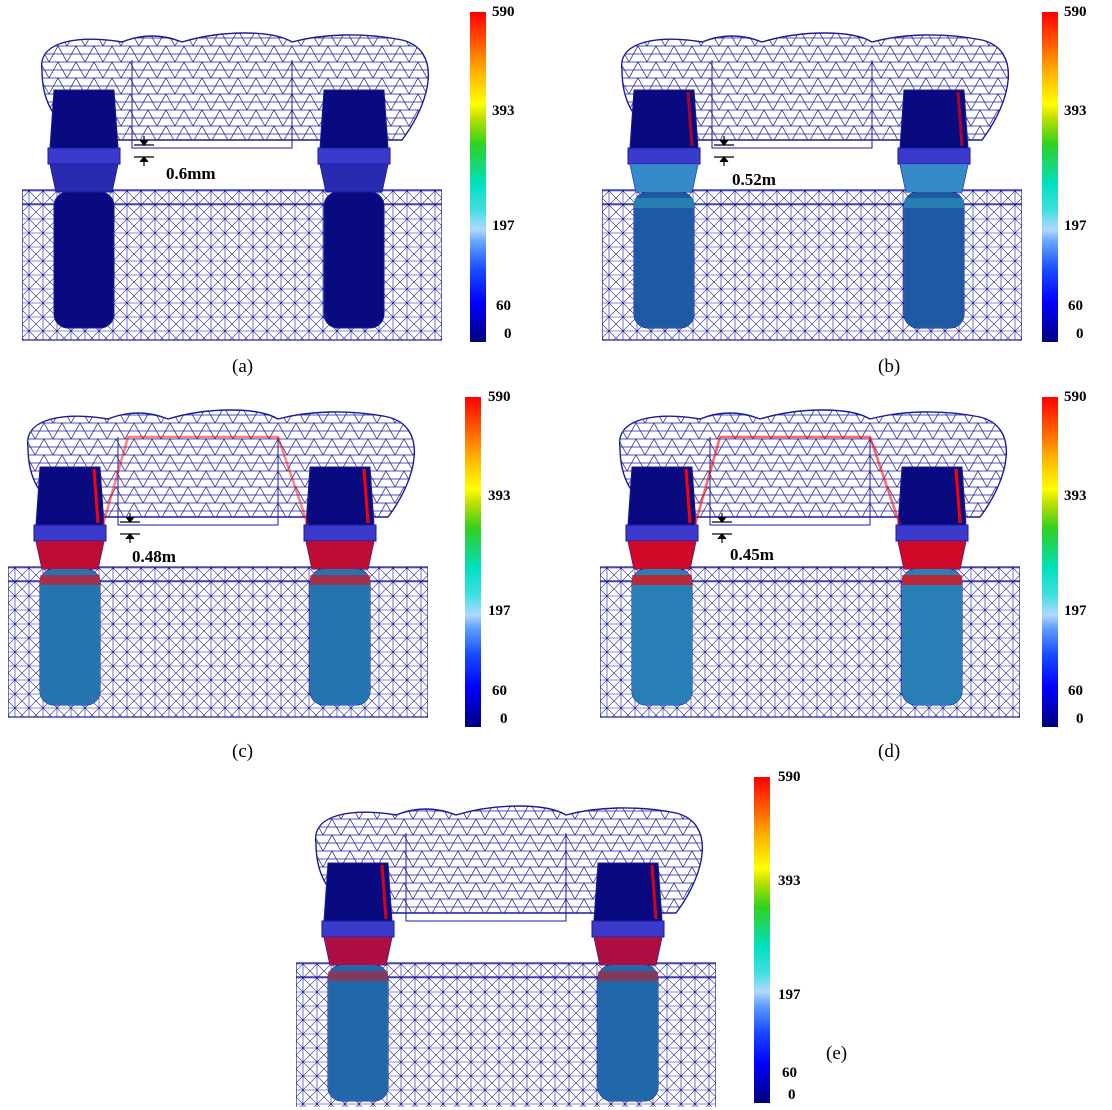  Describe the element at coordinates (218, 563) in the screenshot. I see `fem-model-c` at that location.